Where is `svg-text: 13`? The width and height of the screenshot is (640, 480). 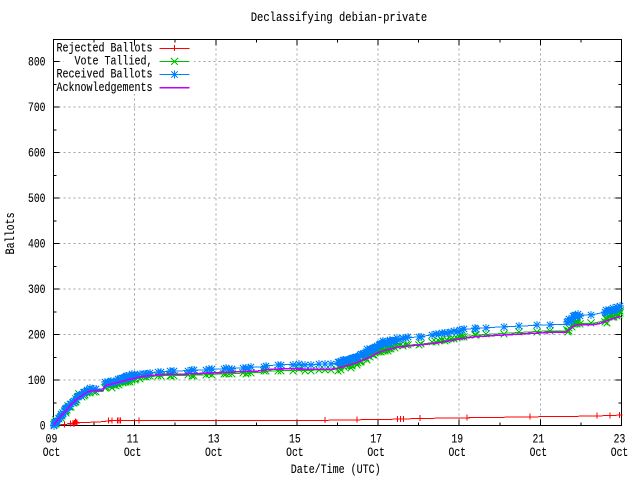 svg-text: 13 is located at coordinates (214, 439).